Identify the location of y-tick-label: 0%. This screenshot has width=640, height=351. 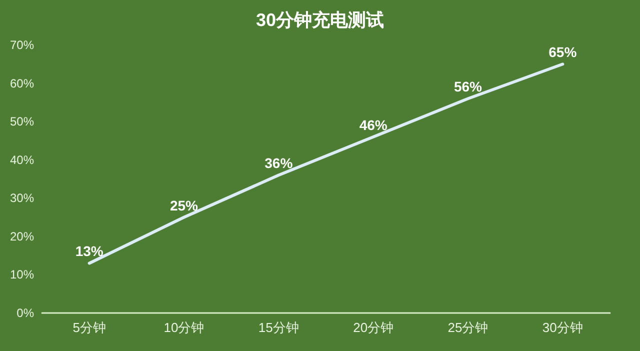
(25, 313).